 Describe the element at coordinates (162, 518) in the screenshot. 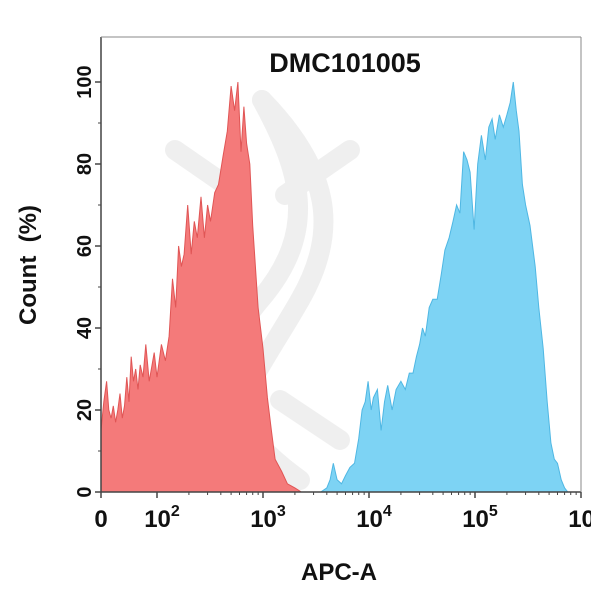

I see `x-tick-label: 10²` at that location.